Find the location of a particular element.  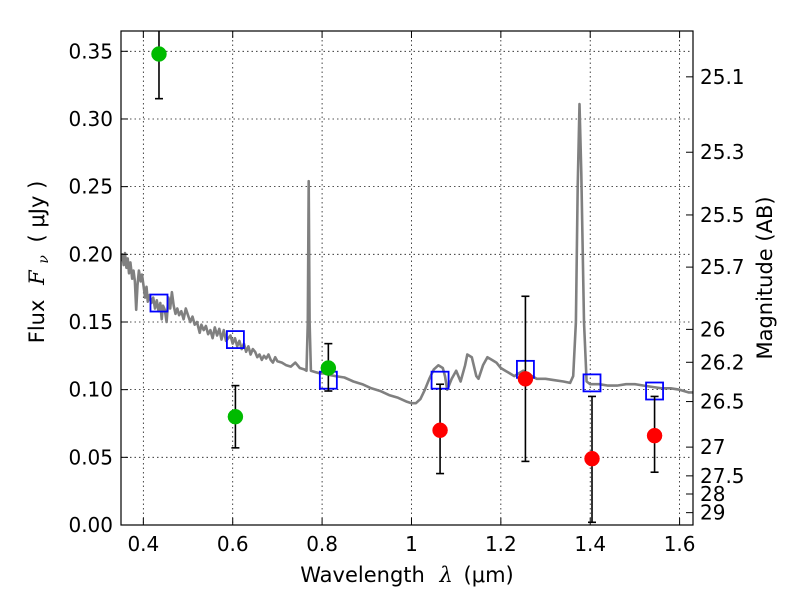

x-tick-label: 1 is located at coordinates (411, 544).